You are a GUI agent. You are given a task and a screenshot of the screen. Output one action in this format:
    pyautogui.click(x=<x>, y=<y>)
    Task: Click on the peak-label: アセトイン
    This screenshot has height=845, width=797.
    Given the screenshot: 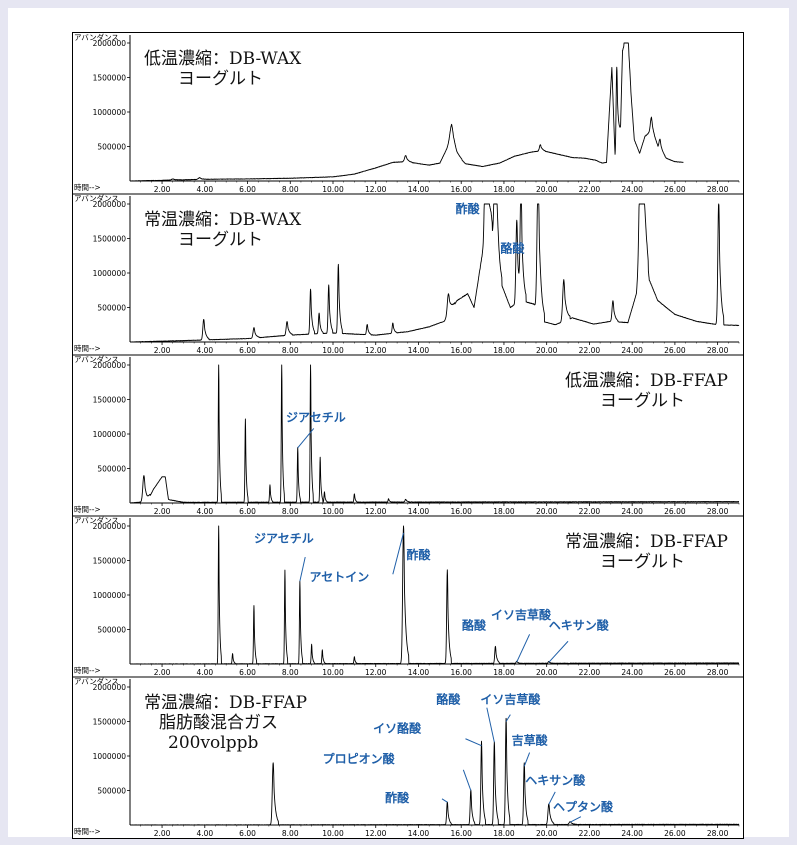 What is the action you would take?
    pyautogui.click(x=340, y=577)
    